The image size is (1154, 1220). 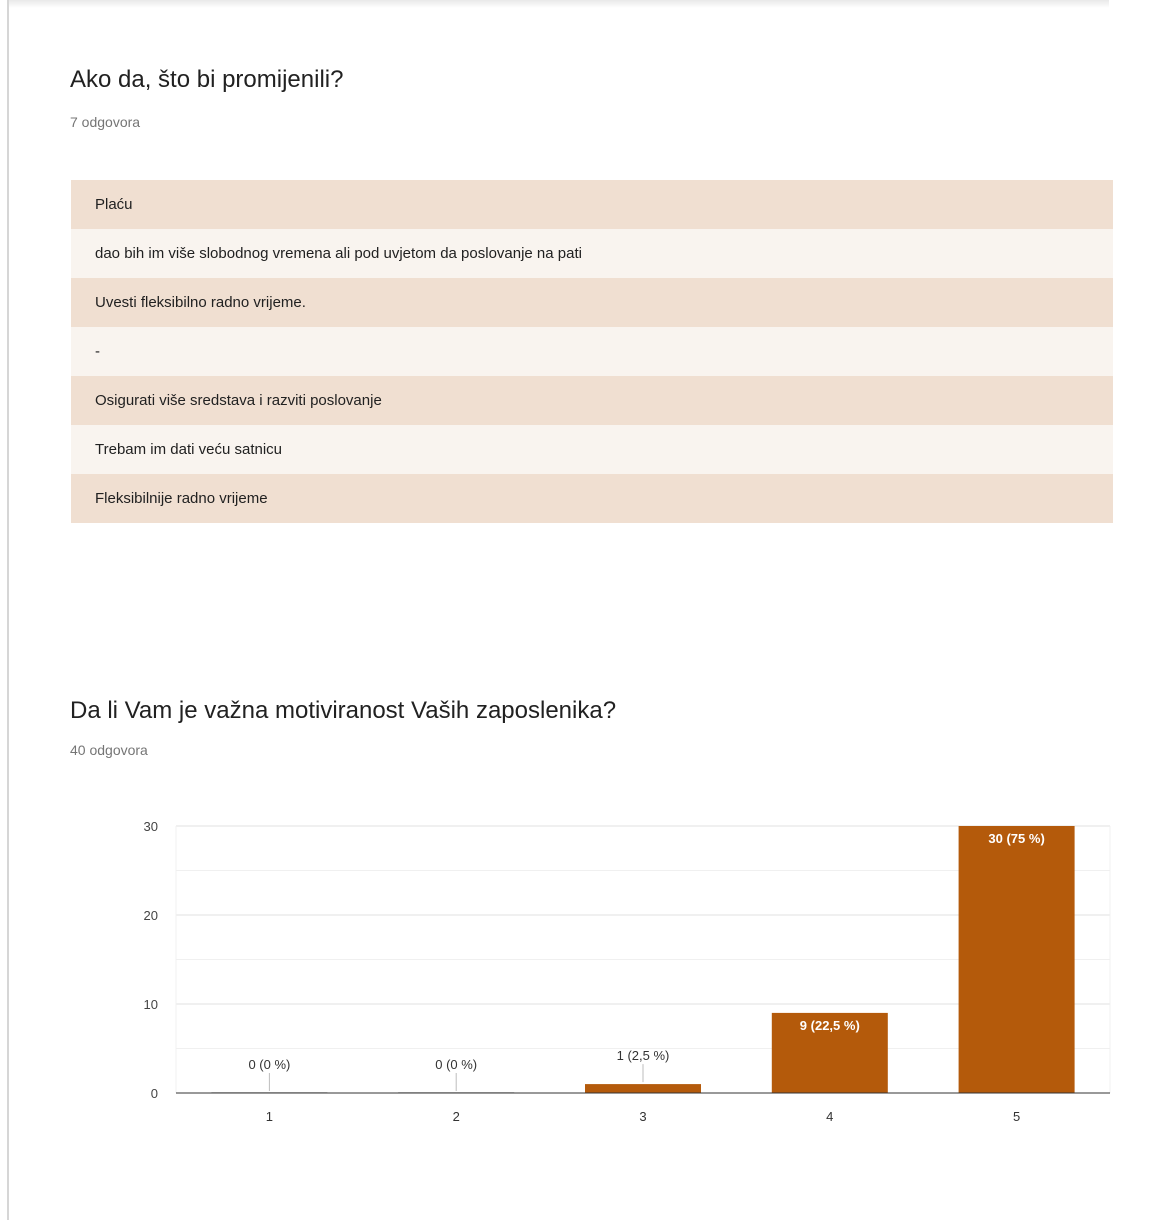 I want to click on y-tick-label: 20, so click(x=151, y=915).